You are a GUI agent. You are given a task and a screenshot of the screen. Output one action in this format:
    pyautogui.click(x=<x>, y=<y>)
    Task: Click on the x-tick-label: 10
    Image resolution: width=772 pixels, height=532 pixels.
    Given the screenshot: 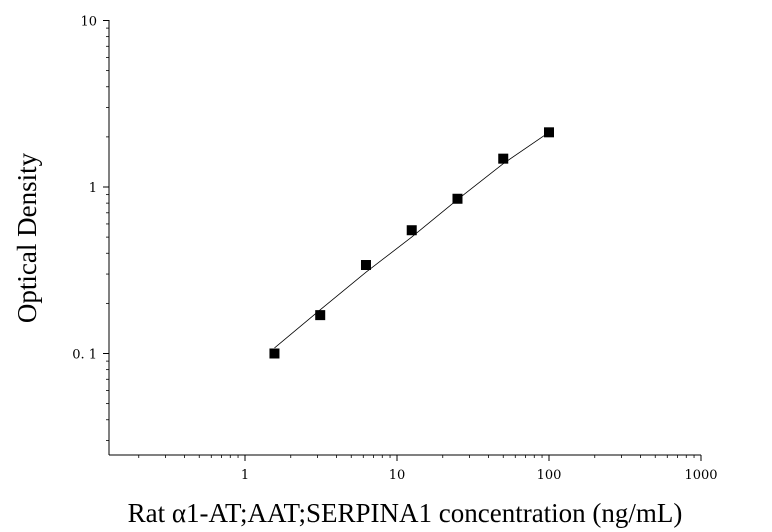 What is the action you would take?
    pyautogui.click(x=397, y=475)
    